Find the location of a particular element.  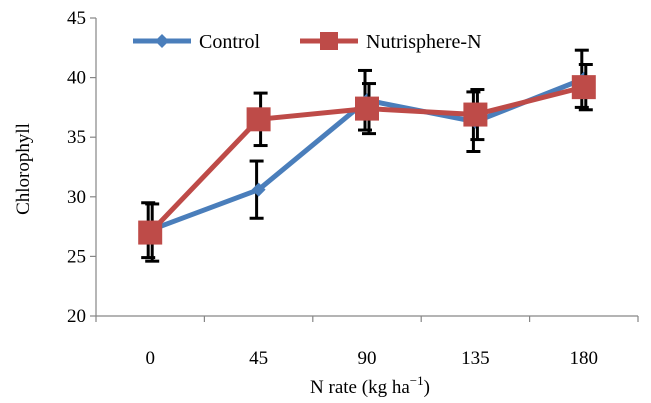

y-tick-label: 25 is located at coordinates (76, 256).